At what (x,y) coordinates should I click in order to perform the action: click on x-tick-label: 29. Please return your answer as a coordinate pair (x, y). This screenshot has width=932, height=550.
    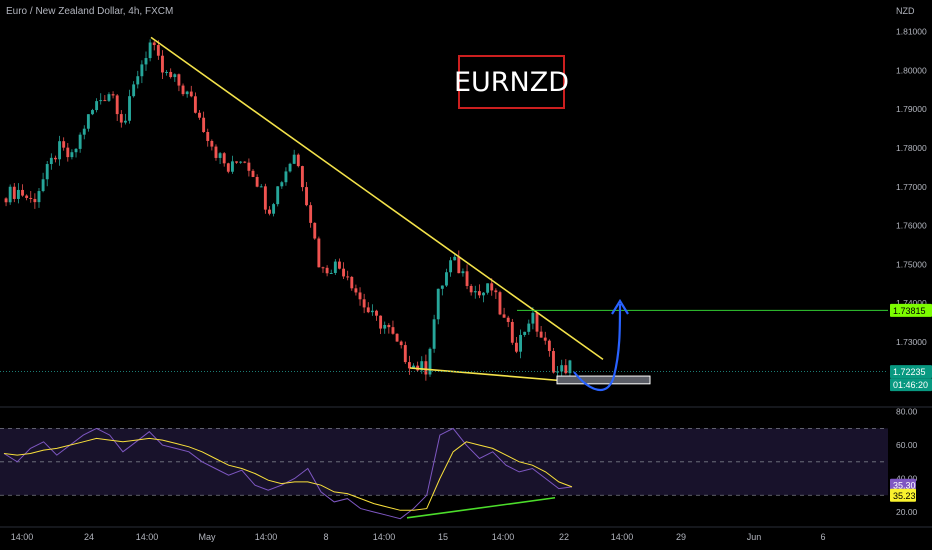
    Looking at the image, I should click on (681, 537).